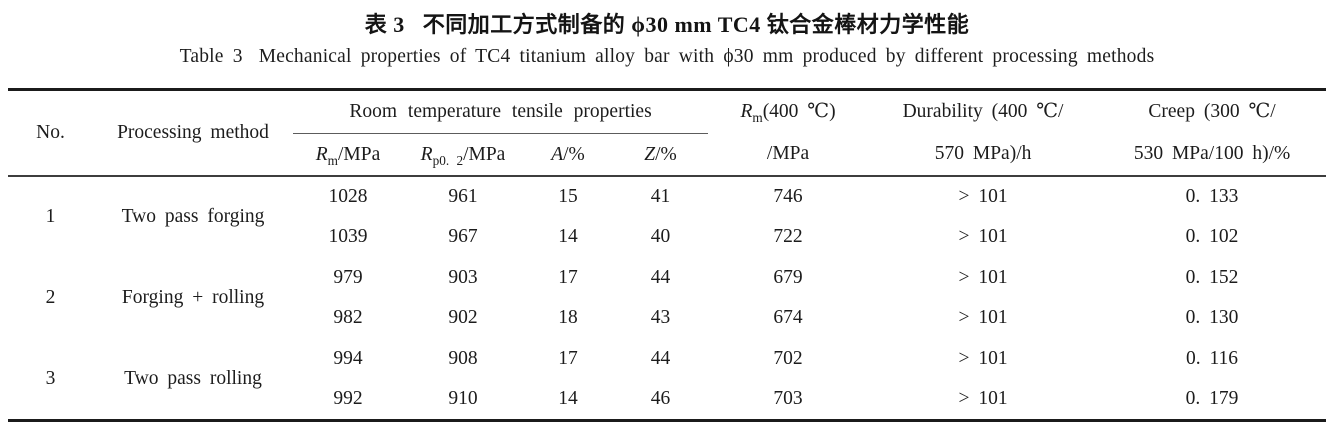 This screenshot has height=432, width=1334. What do you see at coordinates (568, 318) in the screenshot?
I see `cell-a: 18` at bounding box center [568, 318].